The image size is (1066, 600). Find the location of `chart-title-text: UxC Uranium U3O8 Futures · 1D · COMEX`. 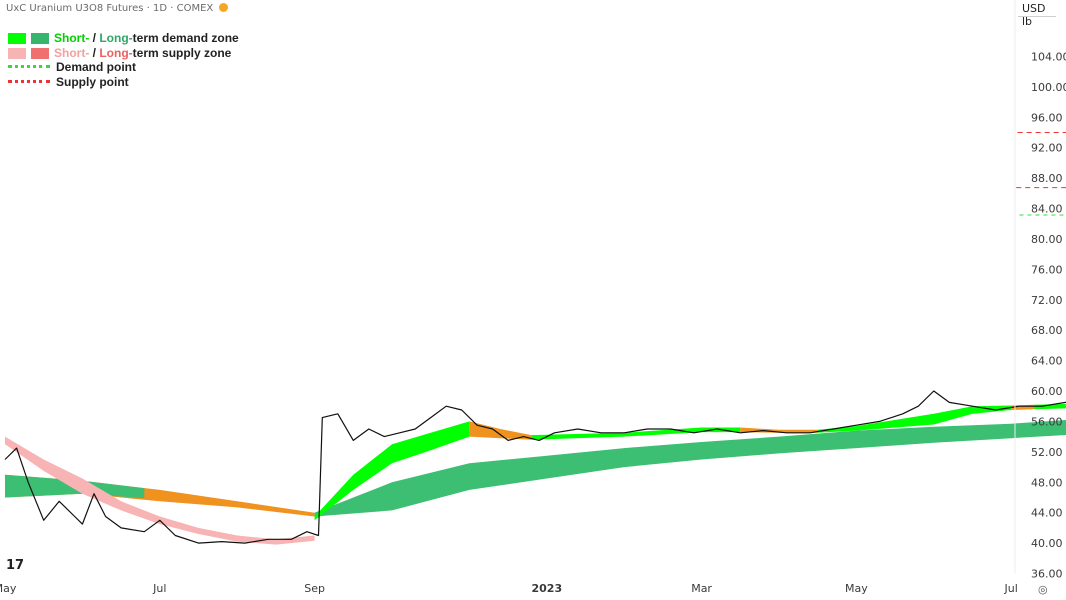

chart-title-text: UxC Uranium U3O8 Futures · 1D · COMEX is located at coordinates (110, 8).